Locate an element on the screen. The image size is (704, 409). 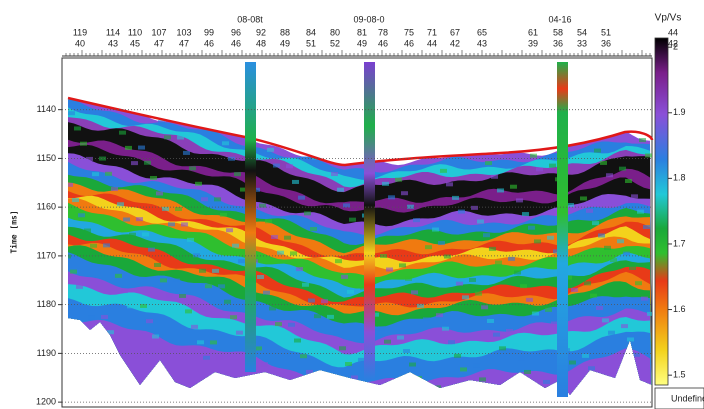
colorbar-tick-label: 2 is located at coordinates (675, 47).